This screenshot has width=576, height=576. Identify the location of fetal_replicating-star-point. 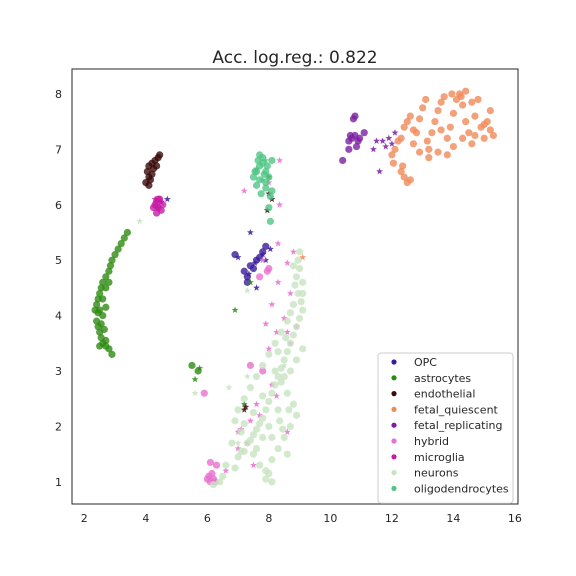
(395, 132).